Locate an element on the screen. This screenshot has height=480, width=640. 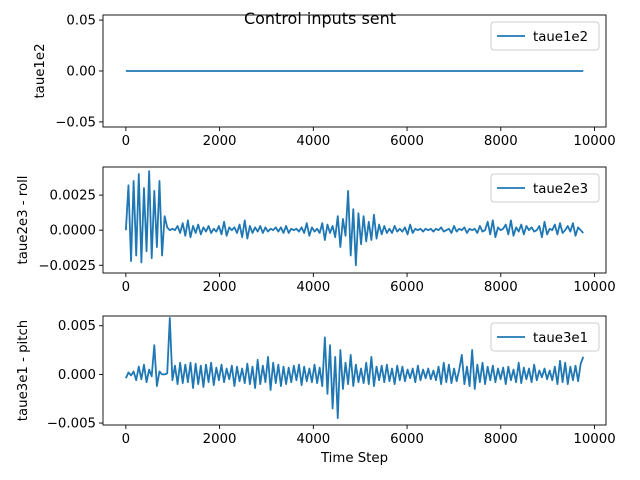
y-axis-label: taue3e1 - pitch is located at coordinates (23, 370).